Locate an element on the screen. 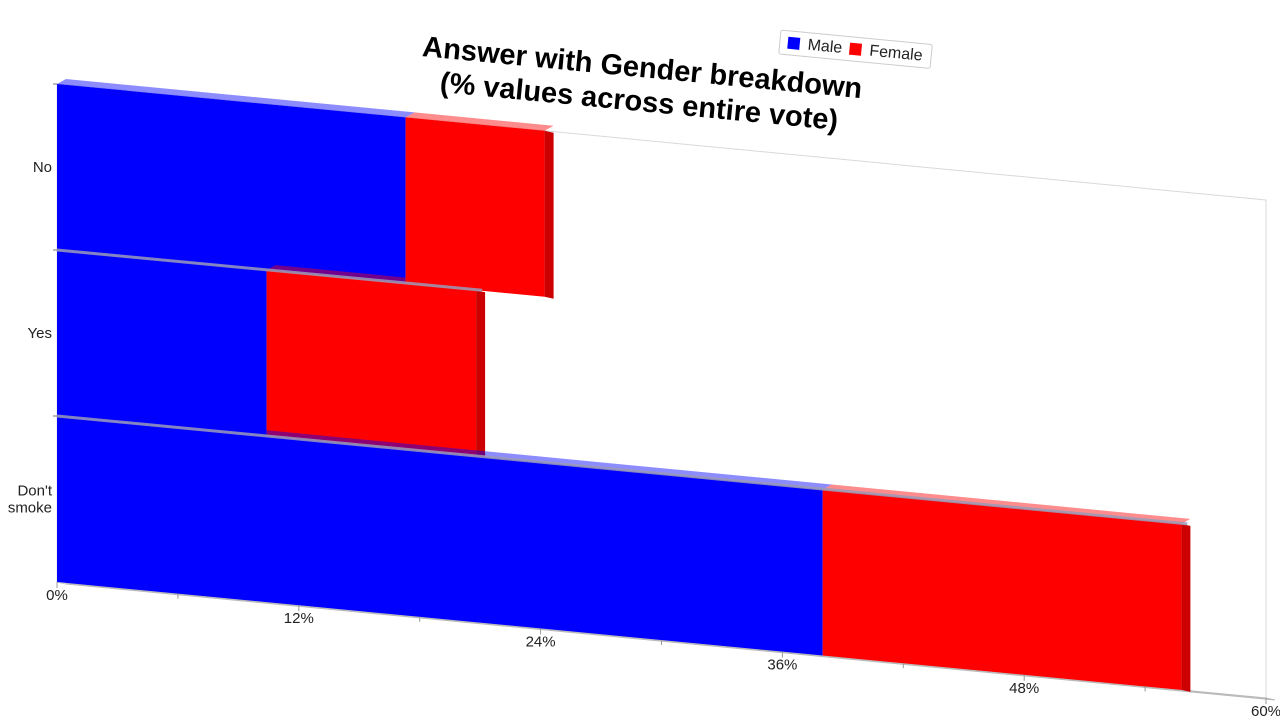 The height and width of the screenshot is (725, 1280). bar-yes-male-front is located at coordinates (162, 343).